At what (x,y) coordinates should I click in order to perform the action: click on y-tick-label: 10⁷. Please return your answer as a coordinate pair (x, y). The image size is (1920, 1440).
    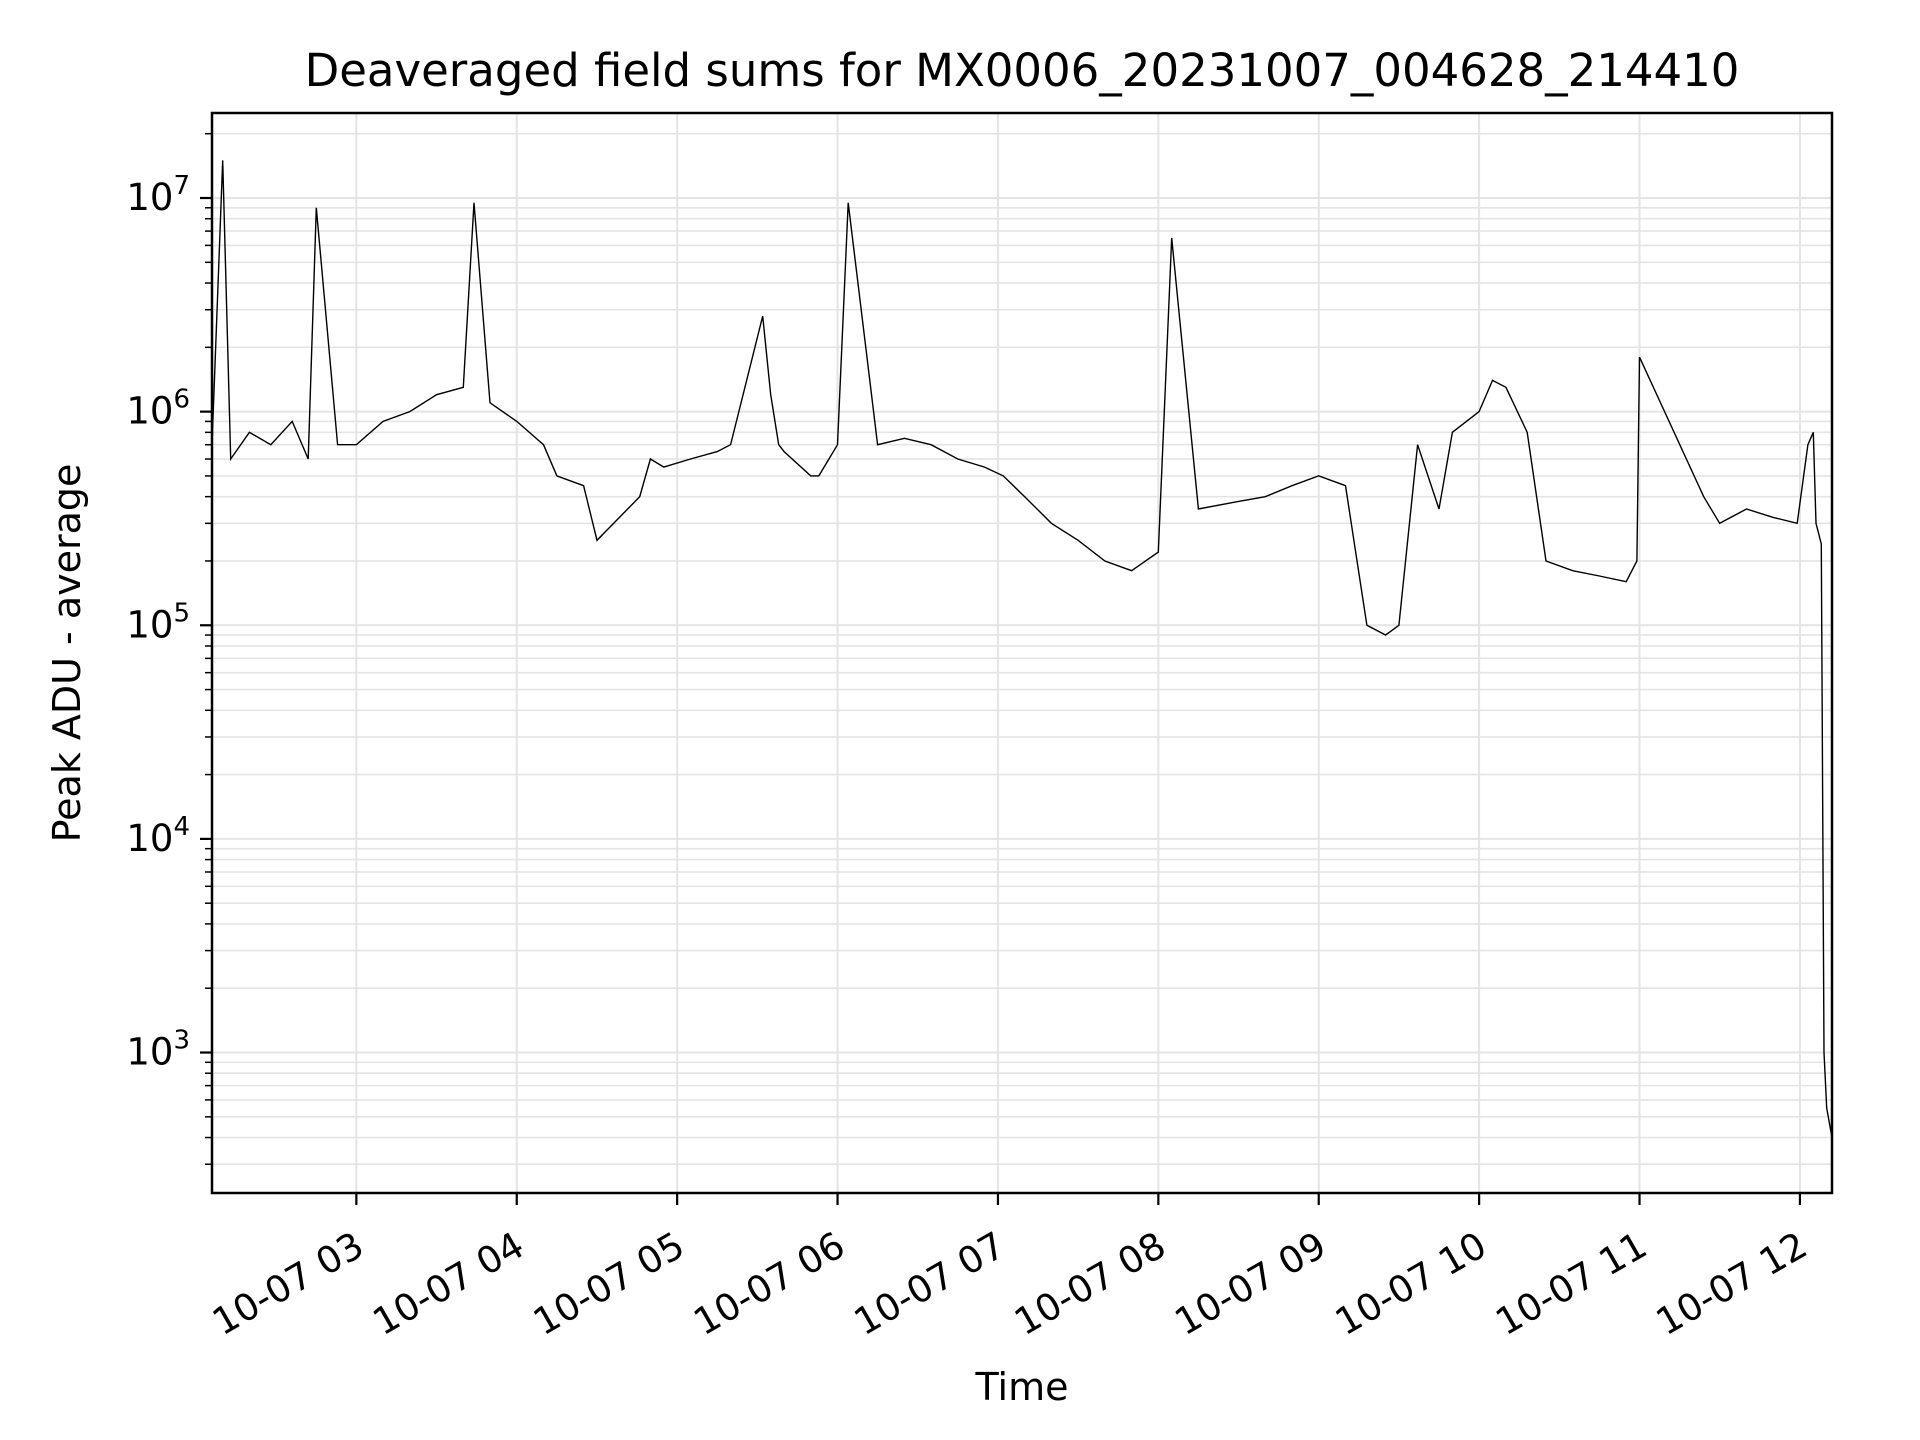
    Looking at the image, I should click on (158, 195).